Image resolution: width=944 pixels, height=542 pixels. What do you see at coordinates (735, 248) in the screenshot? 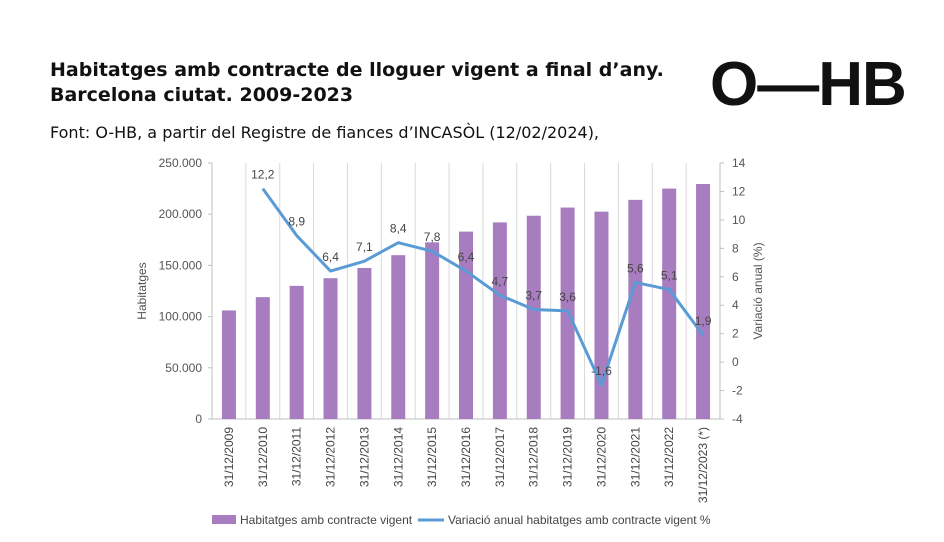
I see `y2-tick-label: 8` at bounding box center [735, 248].